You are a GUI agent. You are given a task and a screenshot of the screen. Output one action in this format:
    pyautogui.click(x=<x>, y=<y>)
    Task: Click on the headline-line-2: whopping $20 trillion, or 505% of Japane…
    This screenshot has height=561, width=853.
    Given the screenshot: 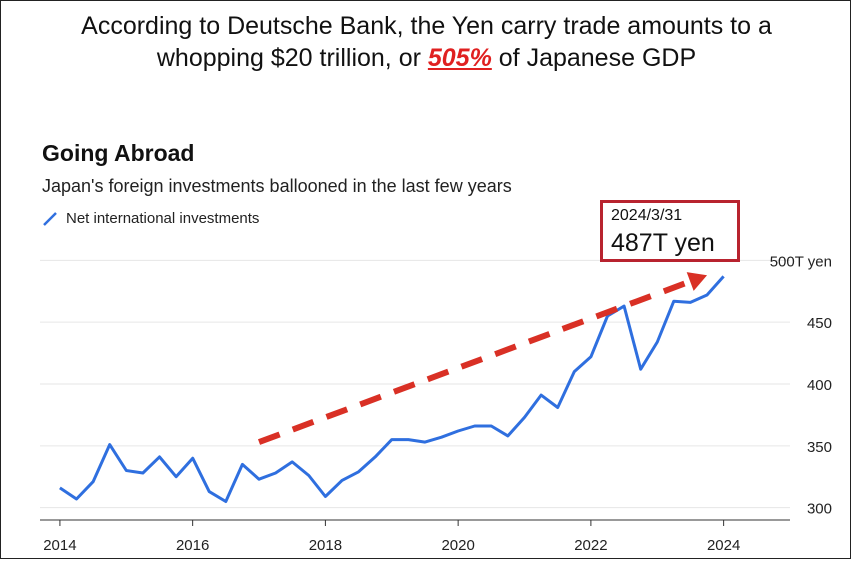 What is the action you would take?
    pyautogui.click(x=426, y=58)
    